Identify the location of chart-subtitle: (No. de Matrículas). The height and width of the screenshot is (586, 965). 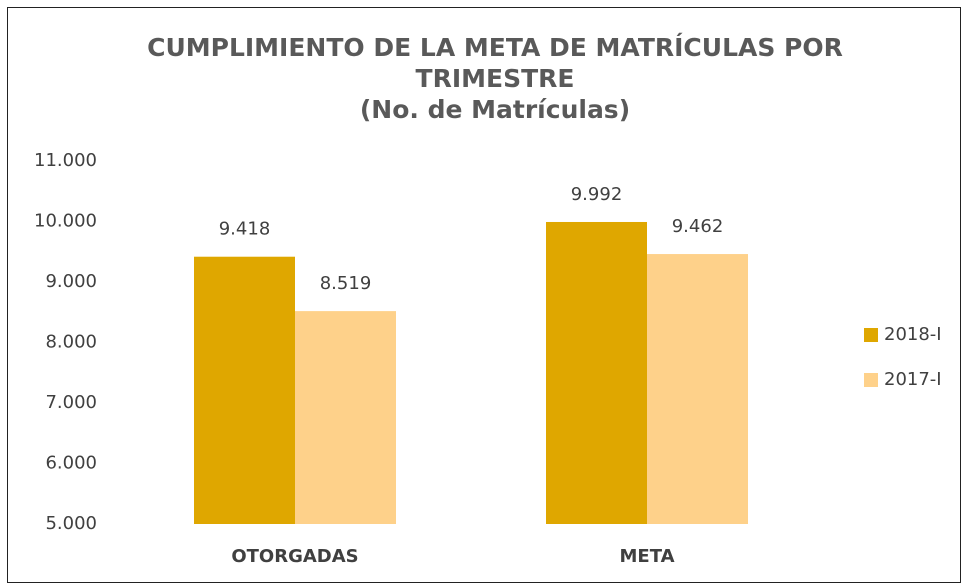
(495, 109).